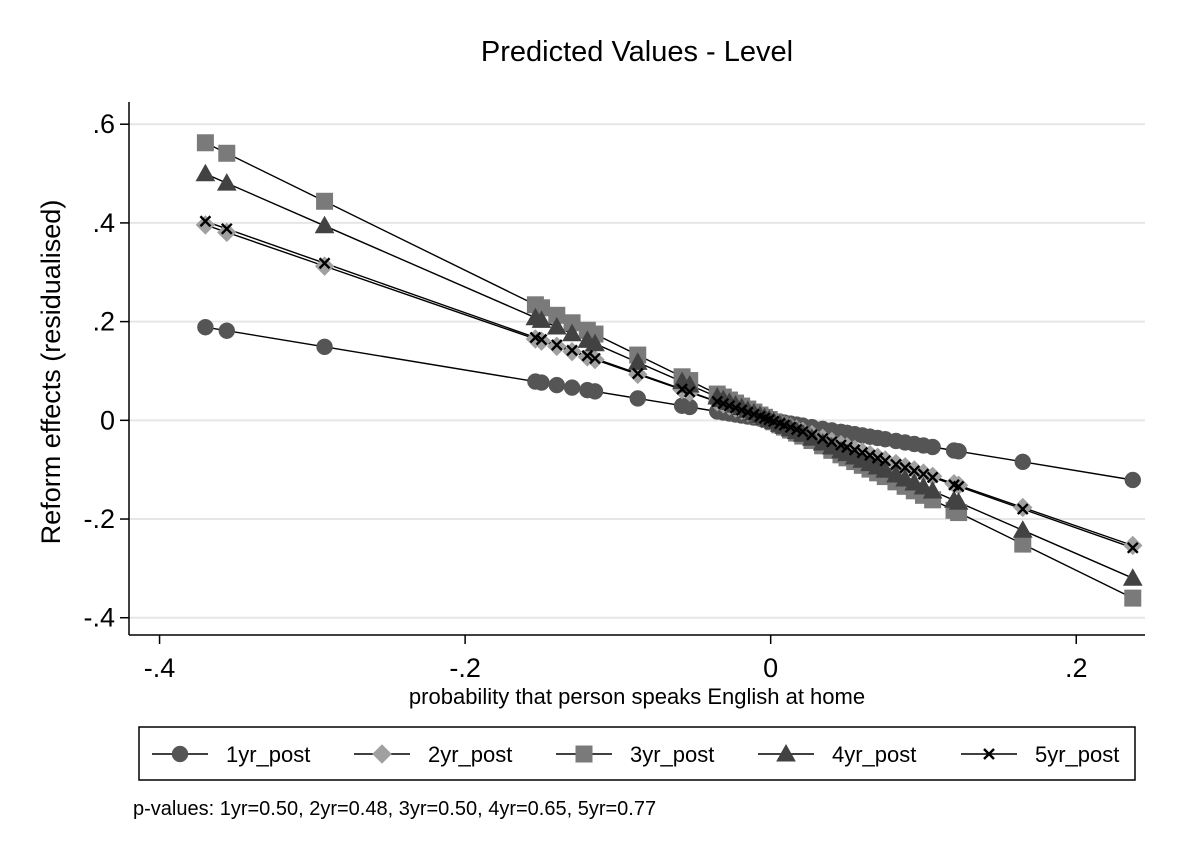 This screenshot has width=1177, height=856. I want to click on legend-item-4yr_post: 4yr_post, so click(837, 754).